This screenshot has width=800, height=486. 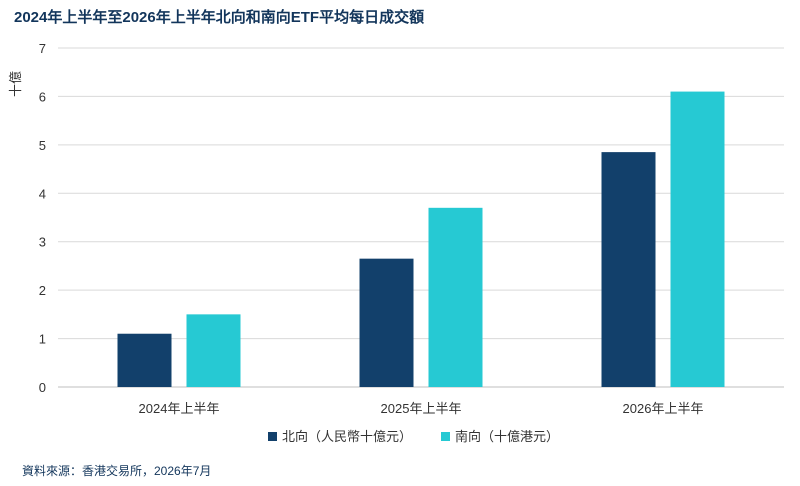 What do you see at coordinates (42, 193) in the screenshot?
I see `y-tick-label: 4` at bounding box center [42, 193].